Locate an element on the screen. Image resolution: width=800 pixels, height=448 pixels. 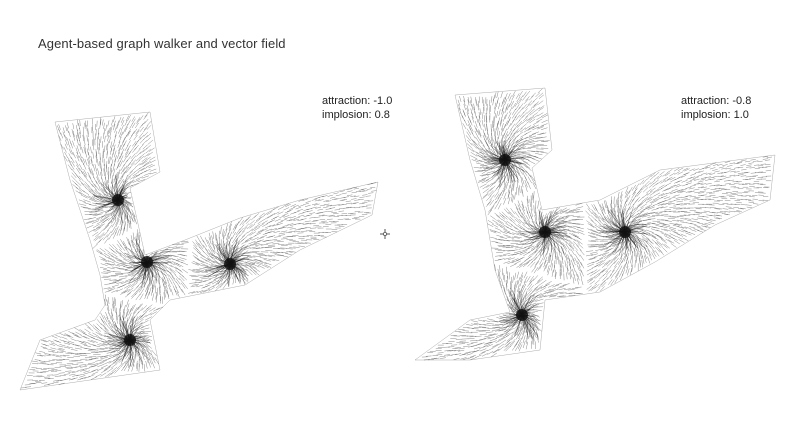
params-left: attraction: -1.0 implosion: 0.8 is located at coordinates (357, 108).